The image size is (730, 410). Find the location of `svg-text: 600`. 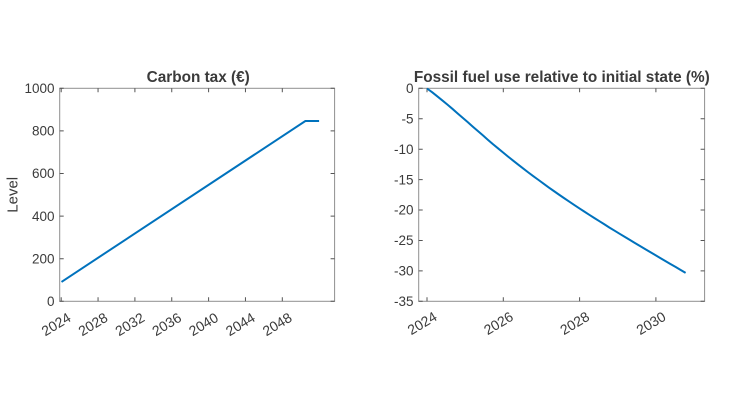

svg-text: 600 is located at coordinates (43, 173).